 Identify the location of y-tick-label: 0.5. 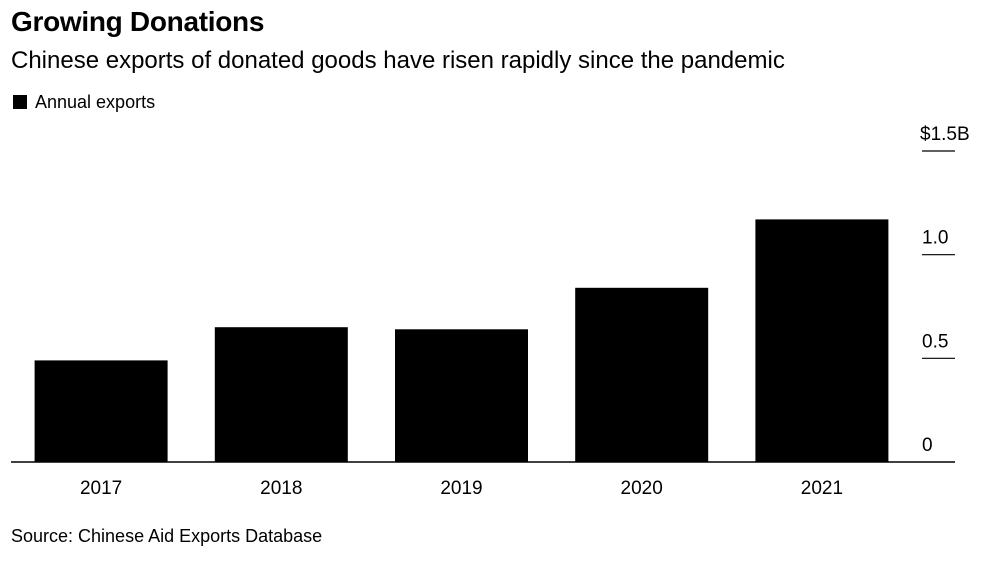
(935, 341).